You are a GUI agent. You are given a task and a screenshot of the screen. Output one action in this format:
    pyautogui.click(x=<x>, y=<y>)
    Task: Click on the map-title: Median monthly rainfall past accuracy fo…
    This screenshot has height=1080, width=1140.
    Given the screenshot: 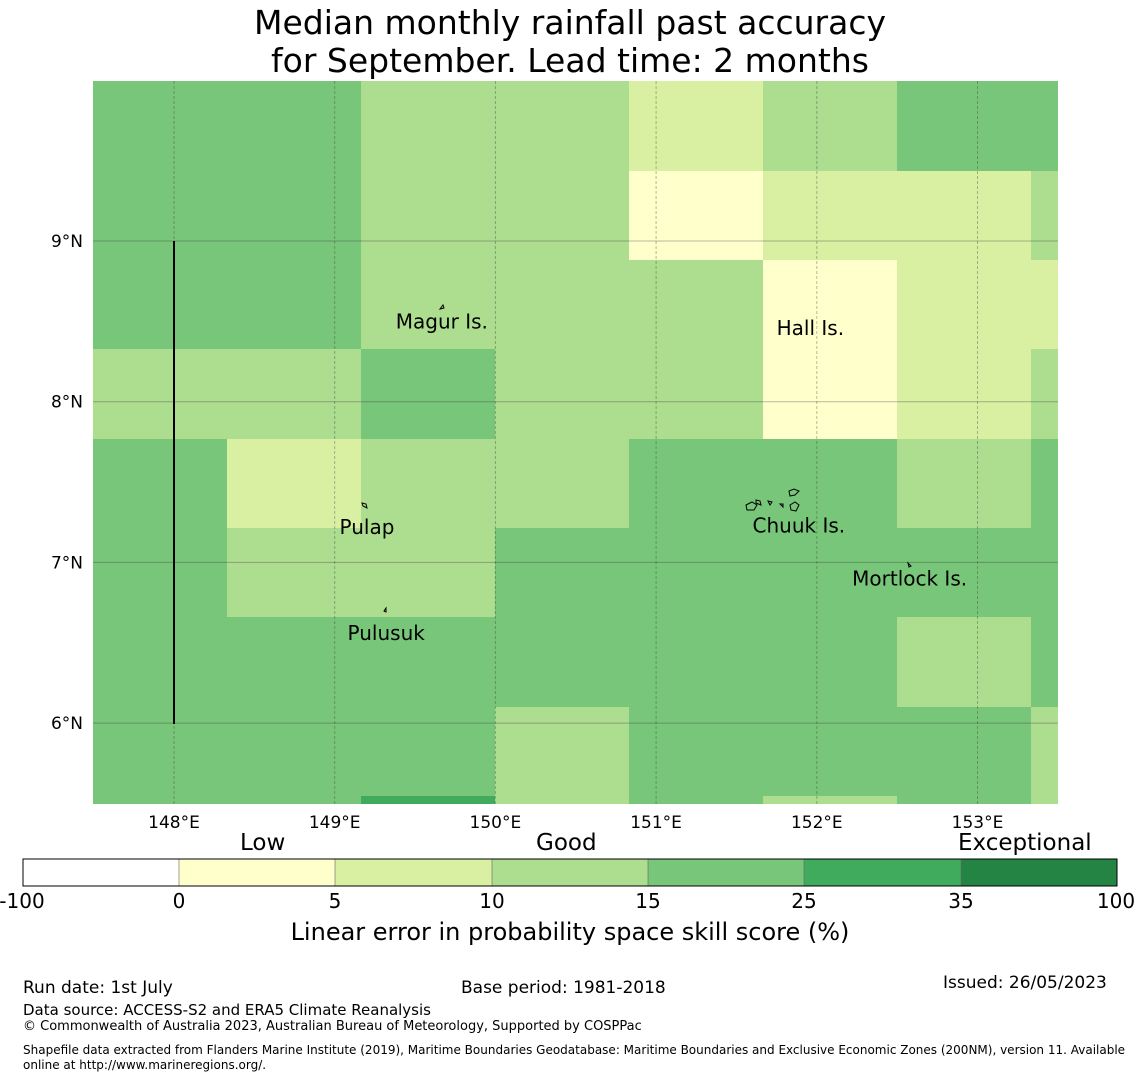 What is the action you would take?
    pyautogui.click(x=570, y=42)
    